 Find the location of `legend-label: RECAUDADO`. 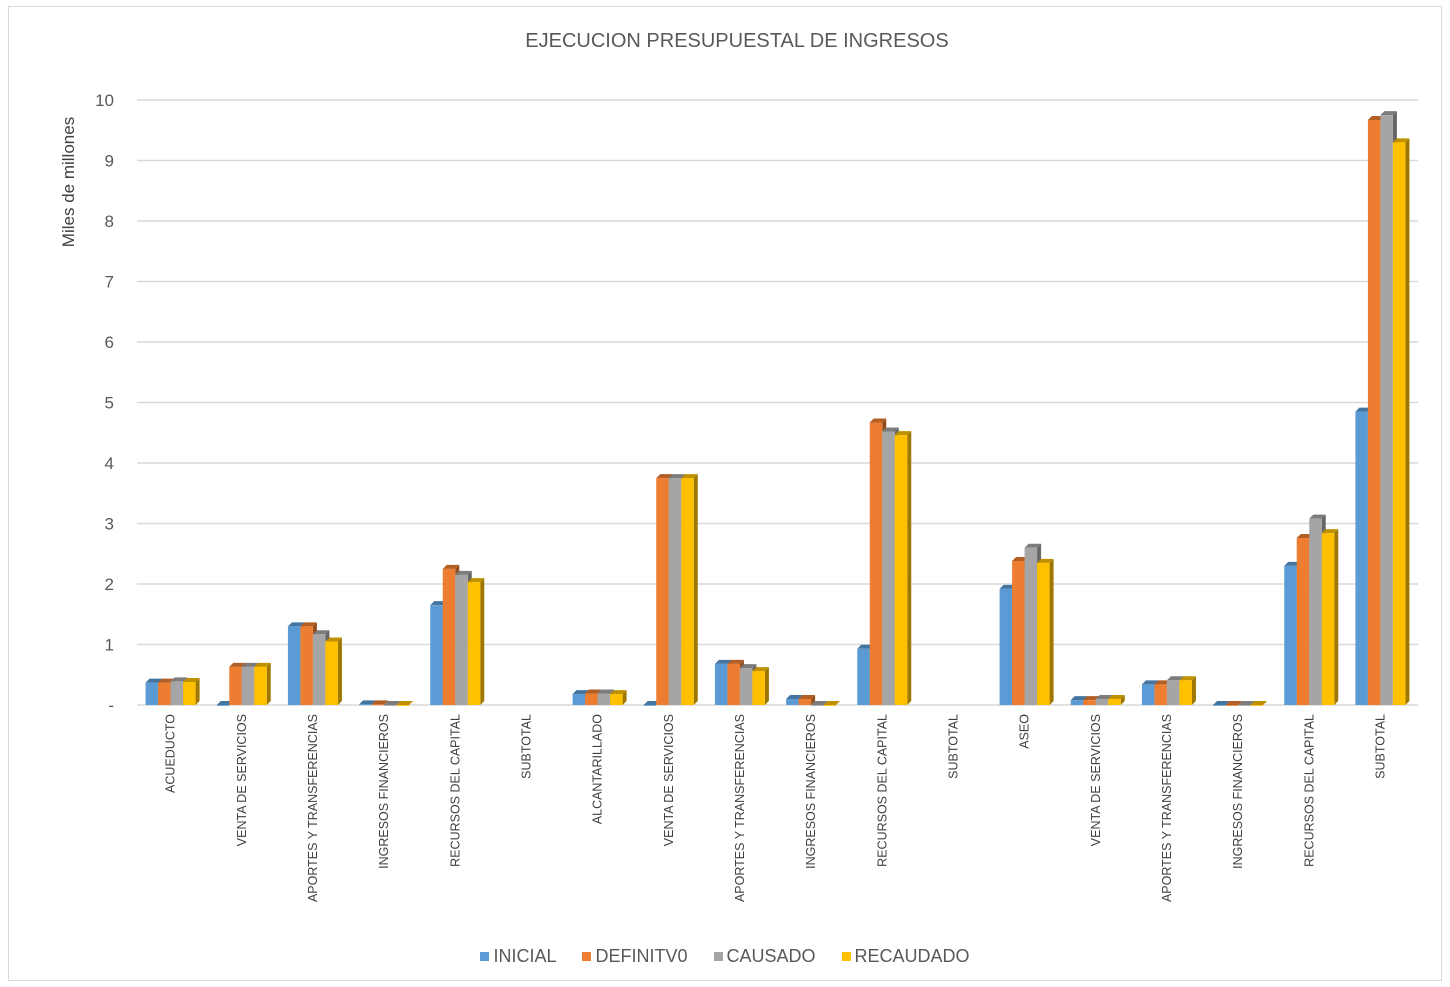

legend-label: RECAUDADO is located at coordinates (912, 956).